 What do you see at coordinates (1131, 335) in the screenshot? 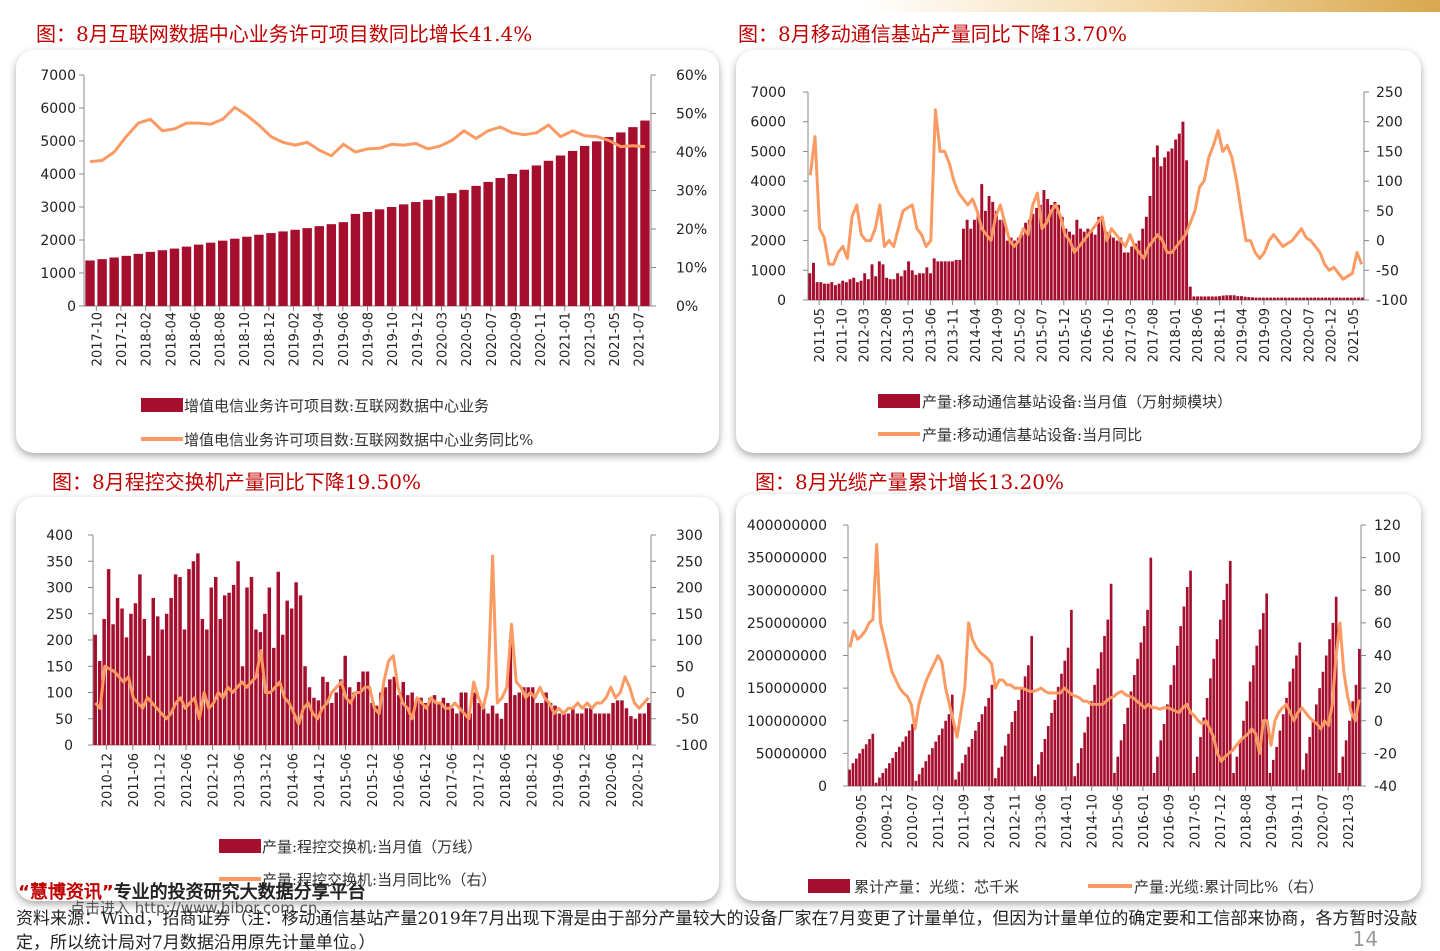
I see `x-tick-label: 2017-03` at bounding box center [1131, 335].